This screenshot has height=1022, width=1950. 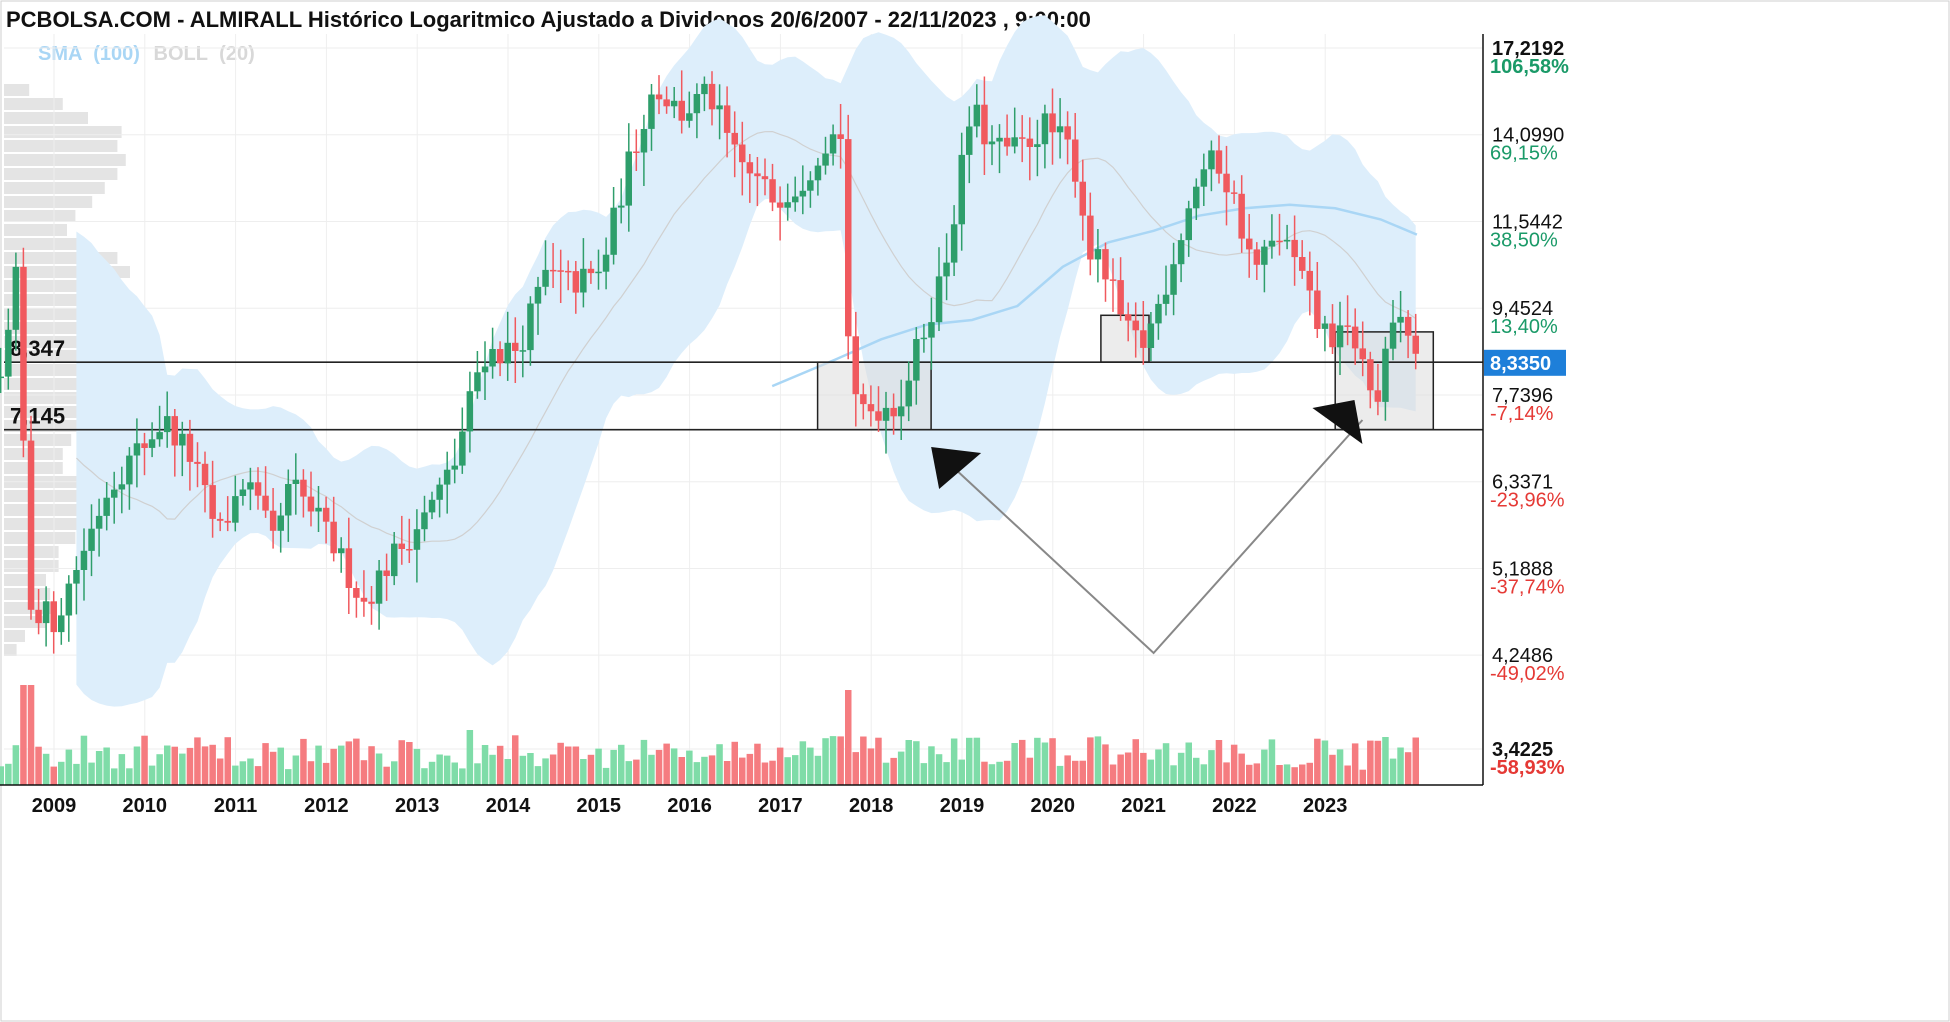 What do you see at coordinates (1524, 240) in the screenshot?
I see `y-tick-percent: 38,50%` at bounding box center [1524, 240].